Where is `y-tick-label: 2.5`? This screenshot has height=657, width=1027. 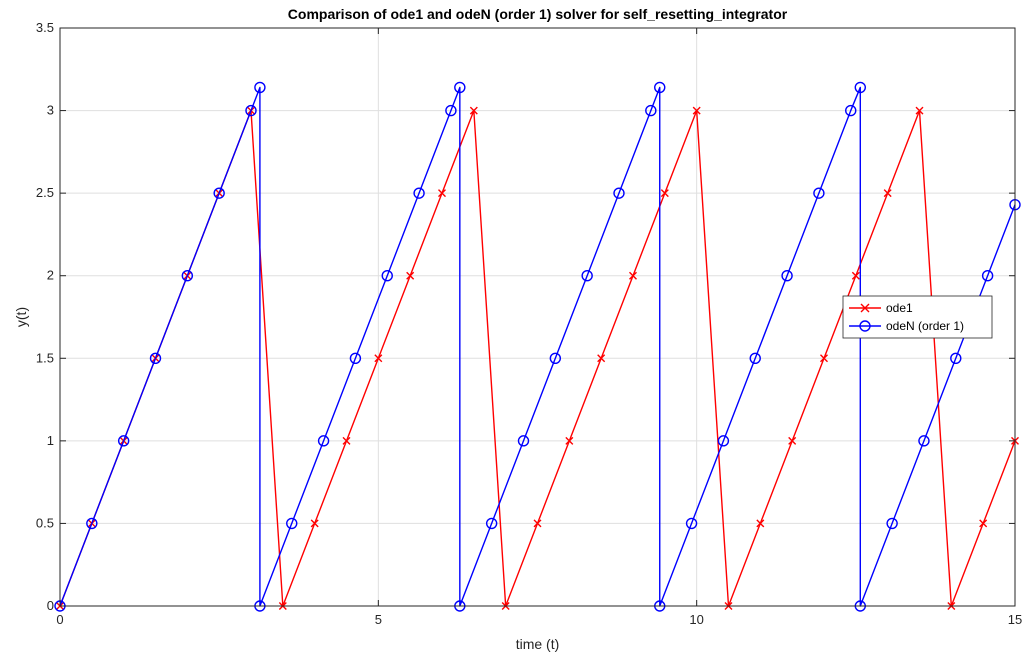 y-tick-label: 2.5 is located at coordinates (45, 192).